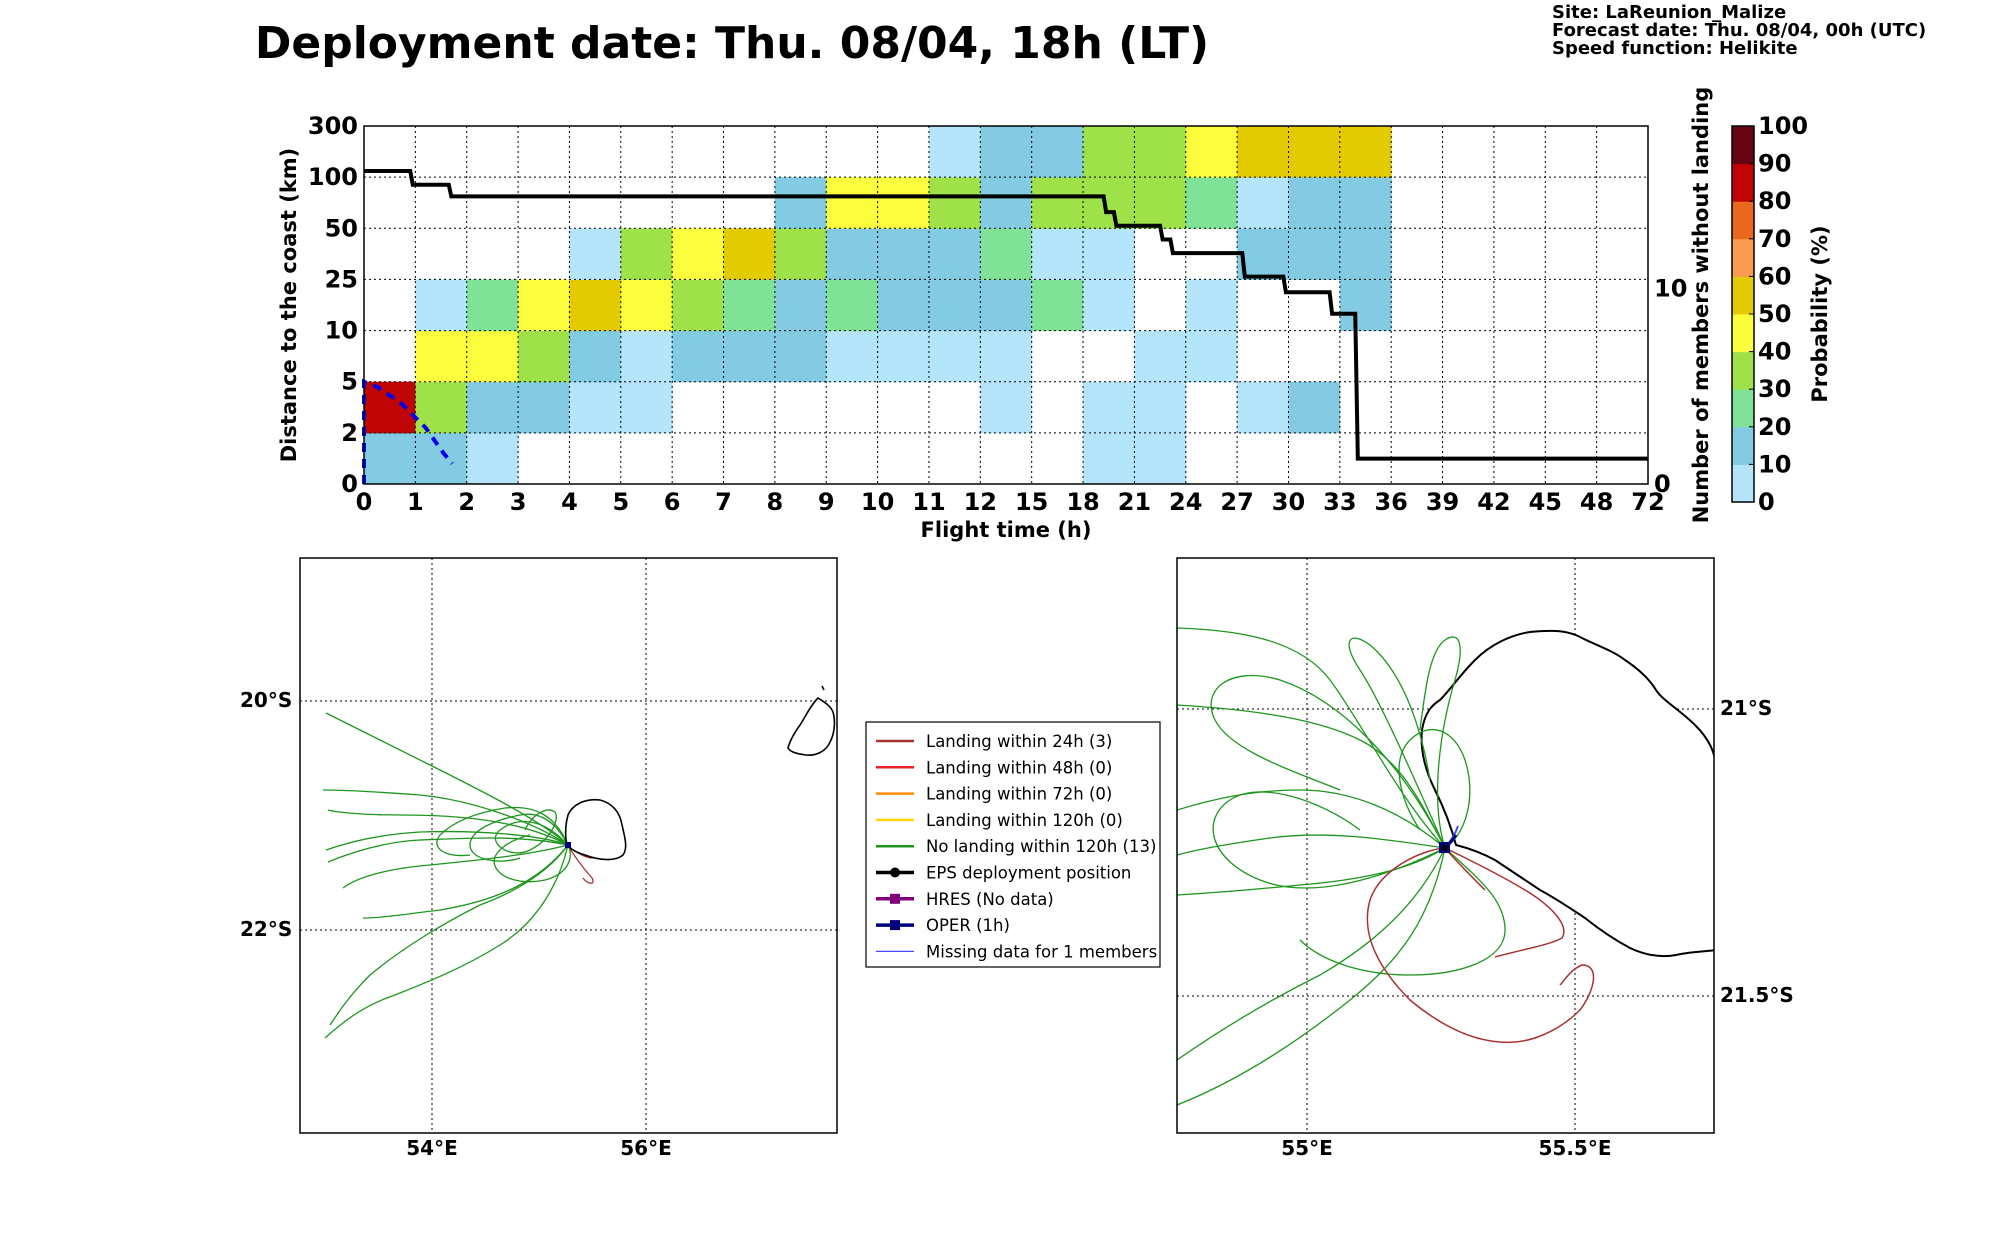  What do you see at coordinates (1820, 313) in the screenshot?
I see `colorbar-label: Probability (%)` at bounding box center [1820, 313].